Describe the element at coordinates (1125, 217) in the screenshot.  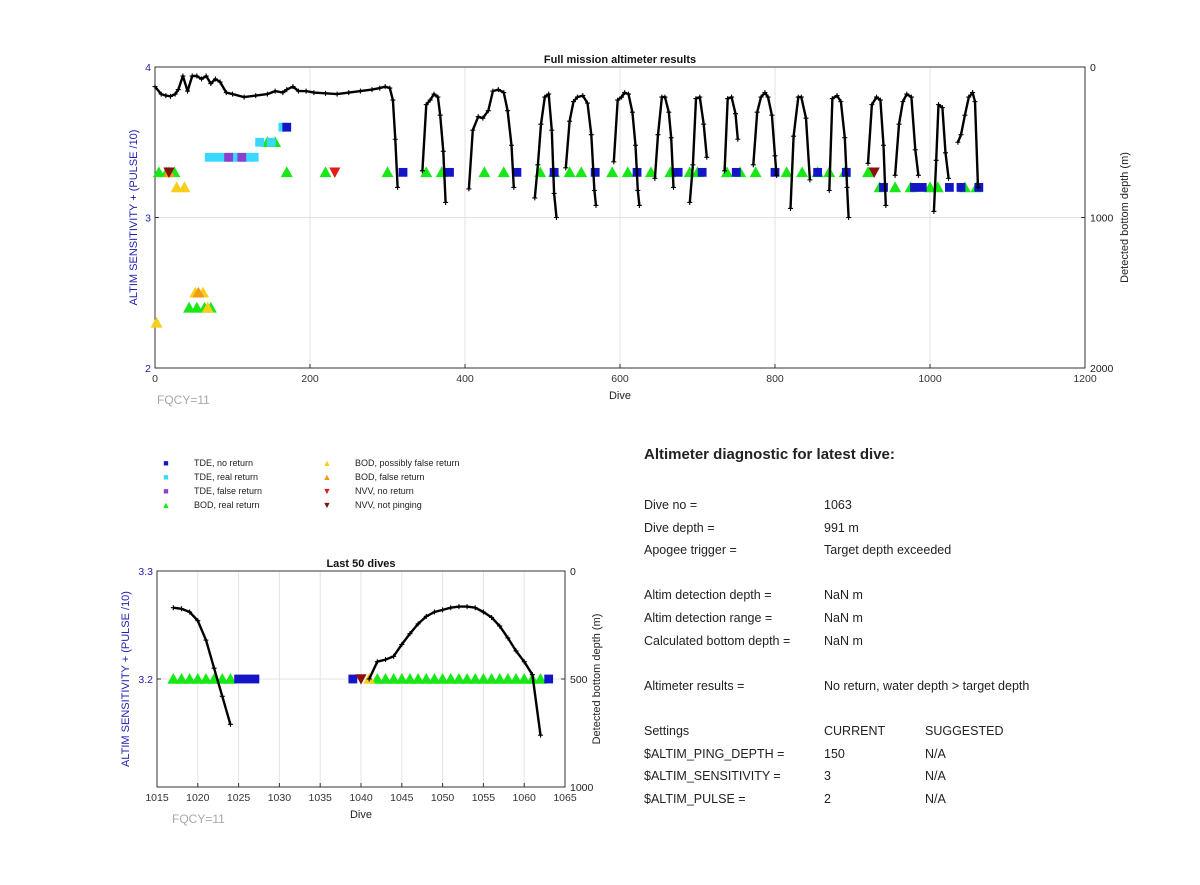
I see `y2-axis-label: Detected bottom depth (m)` at that location.